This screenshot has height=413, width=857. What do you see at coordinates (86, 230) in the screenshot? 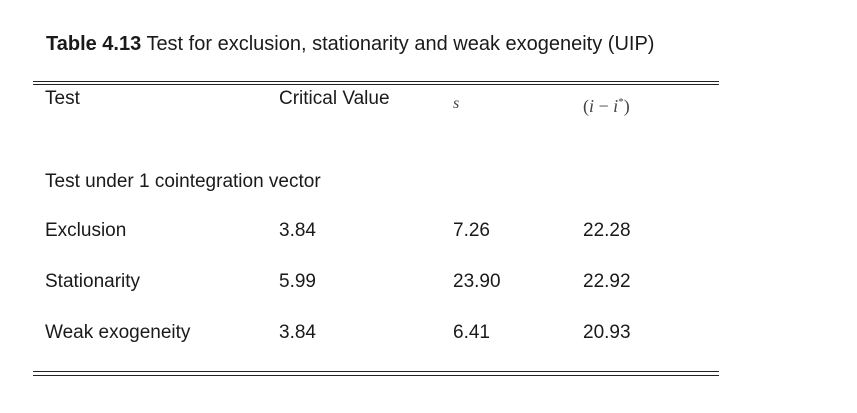
I see `row-exclusion-test: Exclusion` at bounding box center [86, 230].